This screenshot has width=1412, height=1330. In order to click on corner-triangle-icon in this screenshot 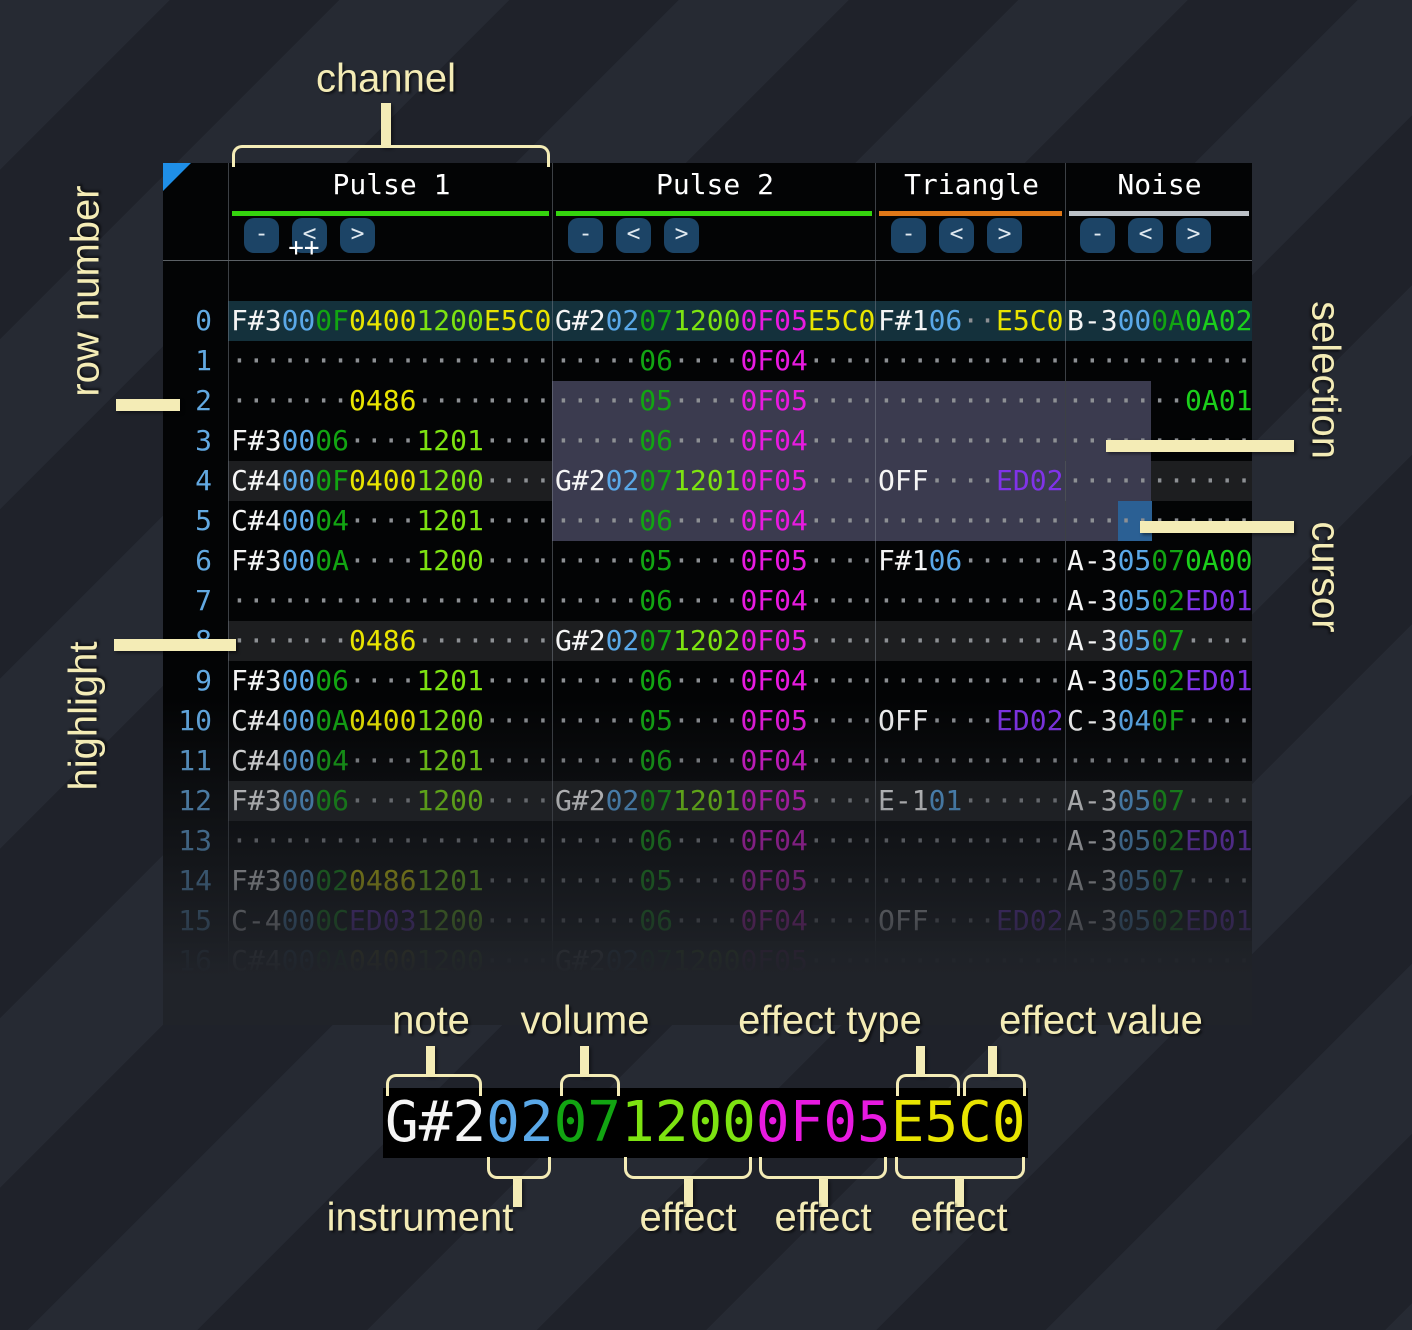, I will do `click(177, 177)`.